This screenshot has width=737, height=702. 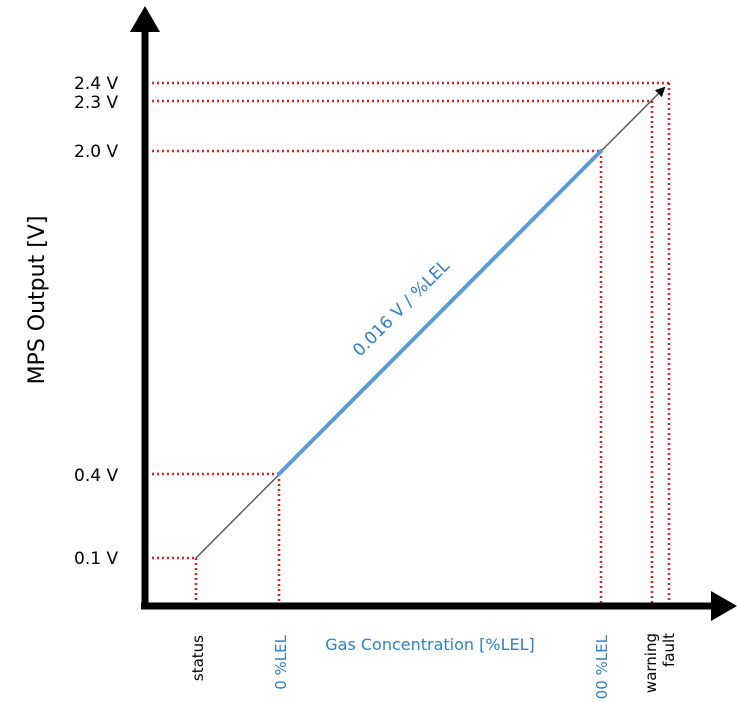 What do you see at coordinates (281, 661) in the screenshot?
I see `x-marker-0-lel: 0 %LEL` at bounding box center [281, 661].